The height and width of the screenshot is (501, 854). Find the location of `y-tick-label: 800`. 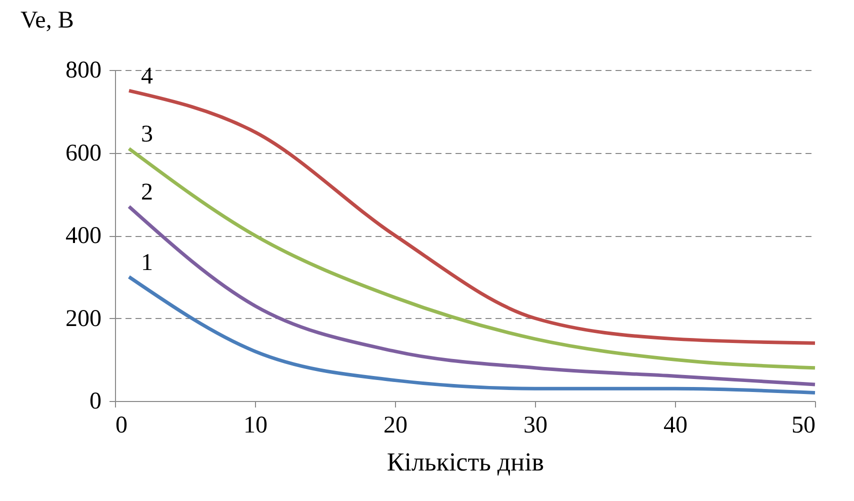

y-tick-label: 800 is located at coordinates (84, 71).